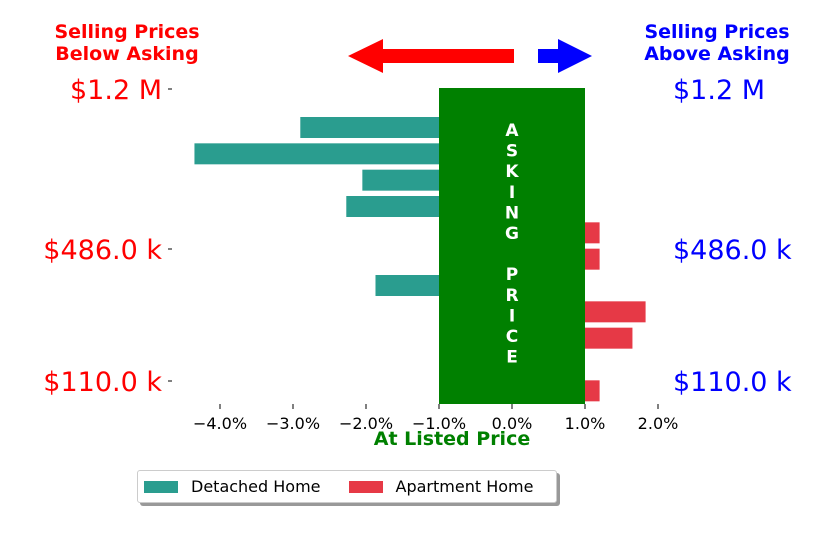 This screenshot has width=834, height=541. Describe the element at coordinates (512, 213) in the screenshot. I see `asking-band-letter-4: N` at that location.